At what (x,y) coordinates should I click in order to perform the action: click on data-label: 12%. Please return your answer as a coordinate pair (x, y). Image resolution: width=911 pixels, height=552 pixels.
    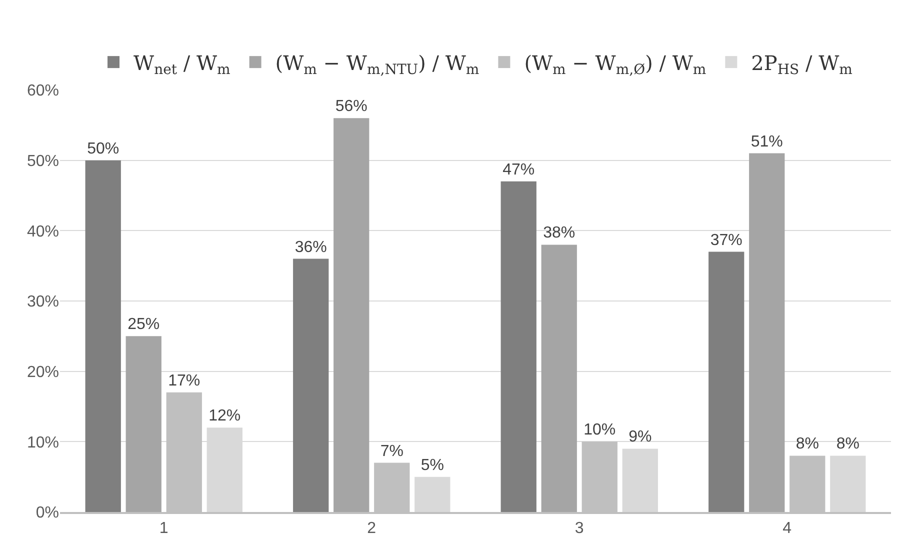
    Looking at the image, I should click on (224, 416).